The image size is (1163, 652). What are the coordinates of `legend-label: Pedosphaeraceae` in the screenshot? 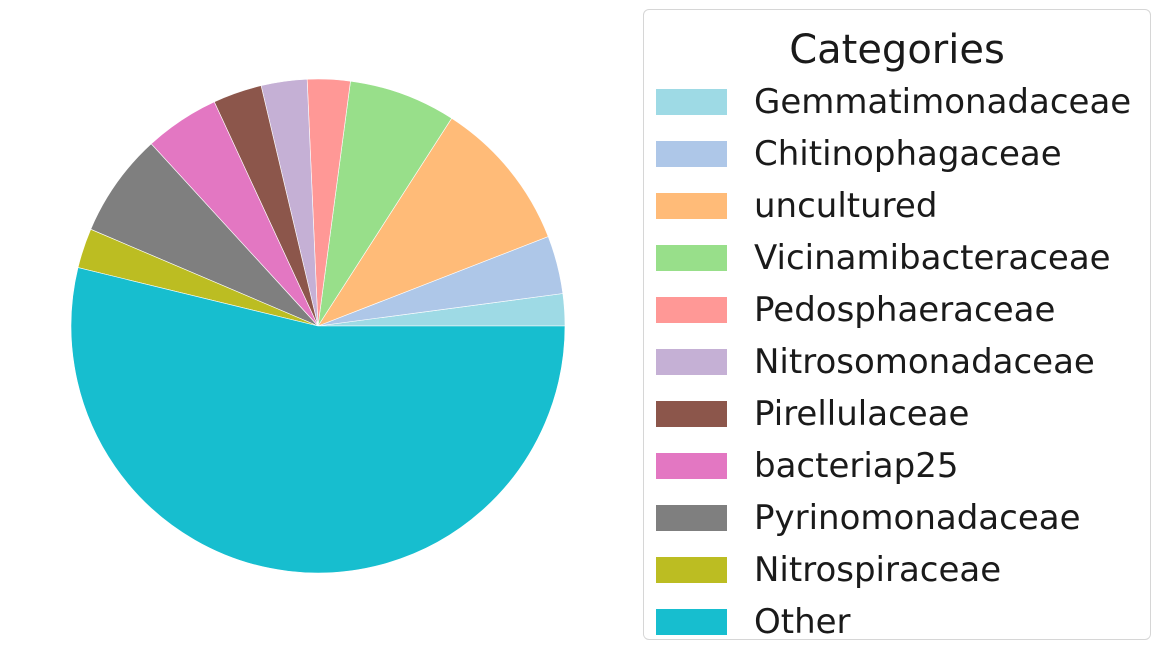 It's located at (905, 310).